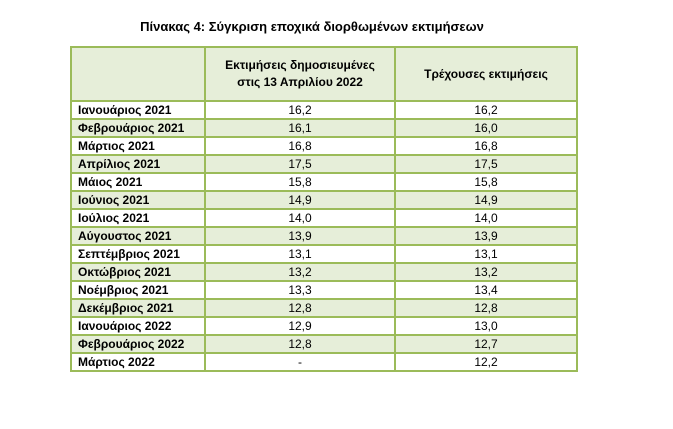 The width and height of the screenshot is (673, 429). What do you see at coordinates (138, 218) in the screenshot?
I see `row-label: Ιούλιος 2021` at bounding box center [138, 218].